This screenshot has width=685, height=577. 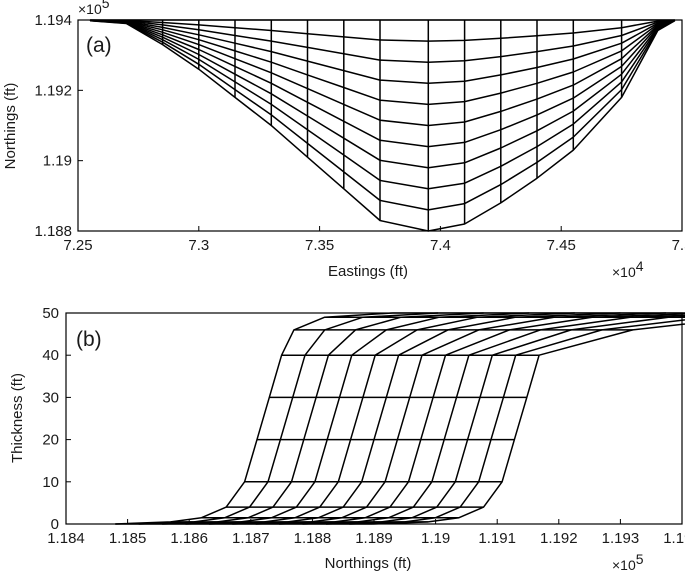 What do you see at coordinates (10, 126) in the screenshot?
I see `panel-a-ylabel: Northings (ft)` at bounding box center [10, 126].